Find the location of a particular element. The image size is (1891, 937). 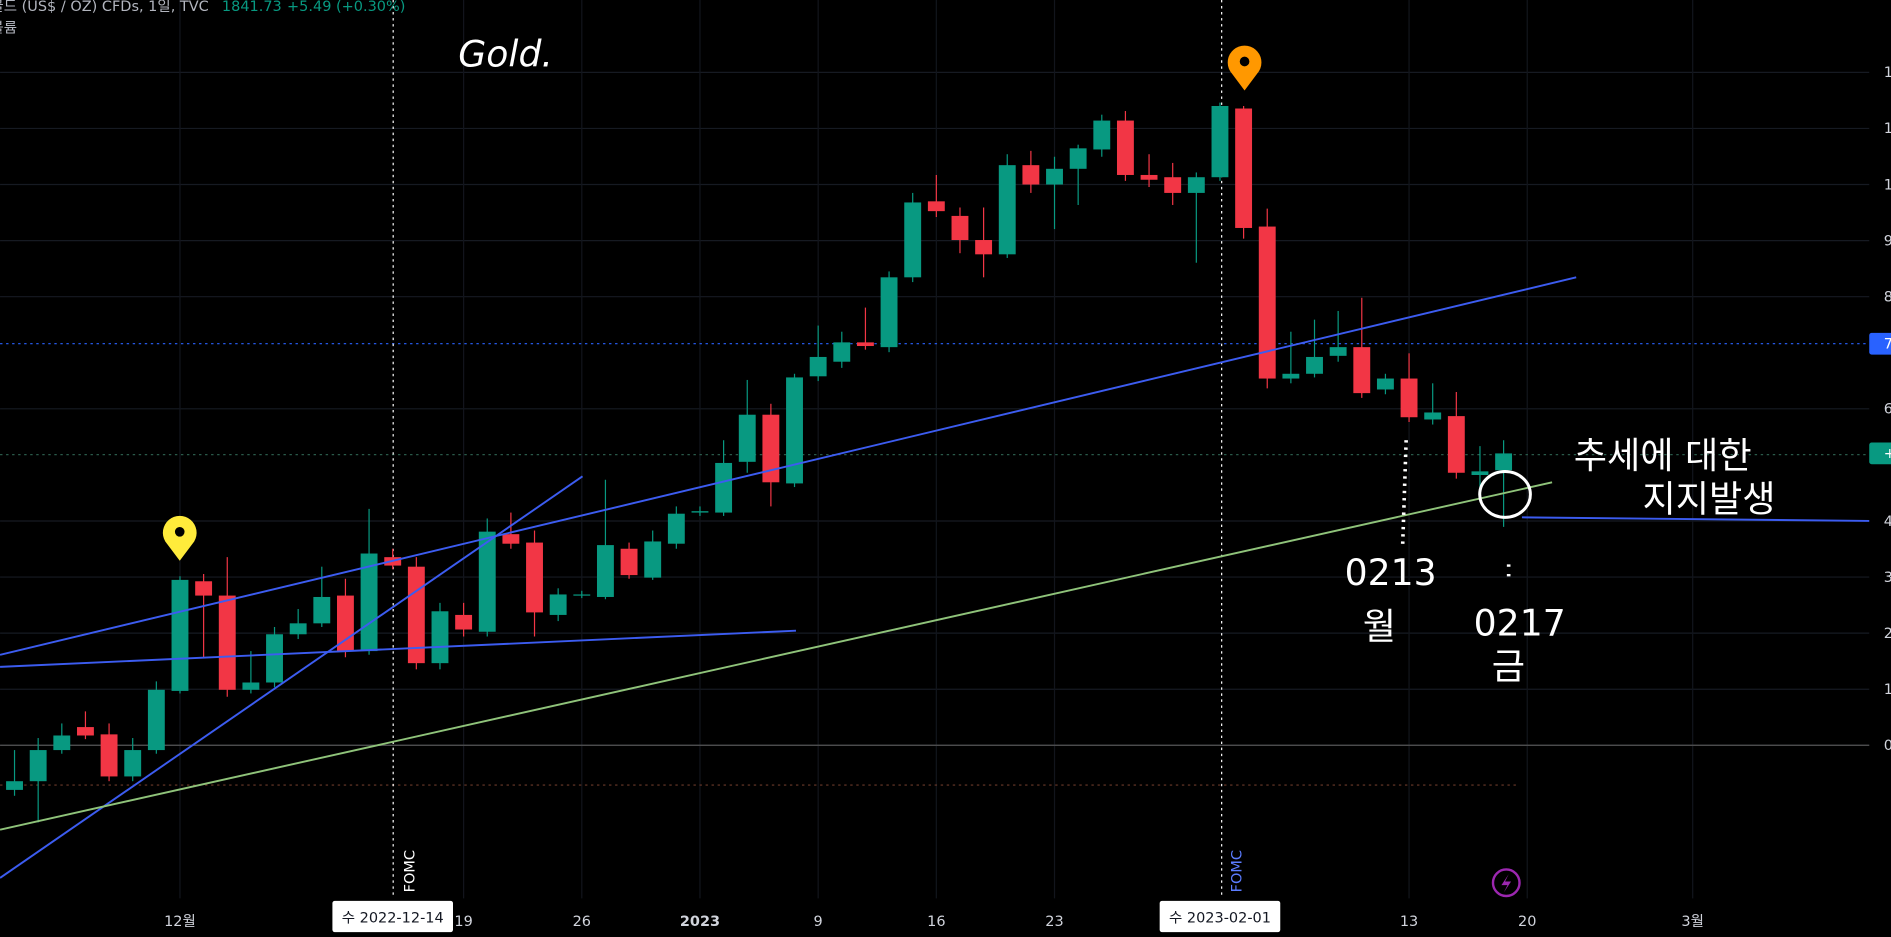

hand-title: Gold. is located at coordinates (505, 53).